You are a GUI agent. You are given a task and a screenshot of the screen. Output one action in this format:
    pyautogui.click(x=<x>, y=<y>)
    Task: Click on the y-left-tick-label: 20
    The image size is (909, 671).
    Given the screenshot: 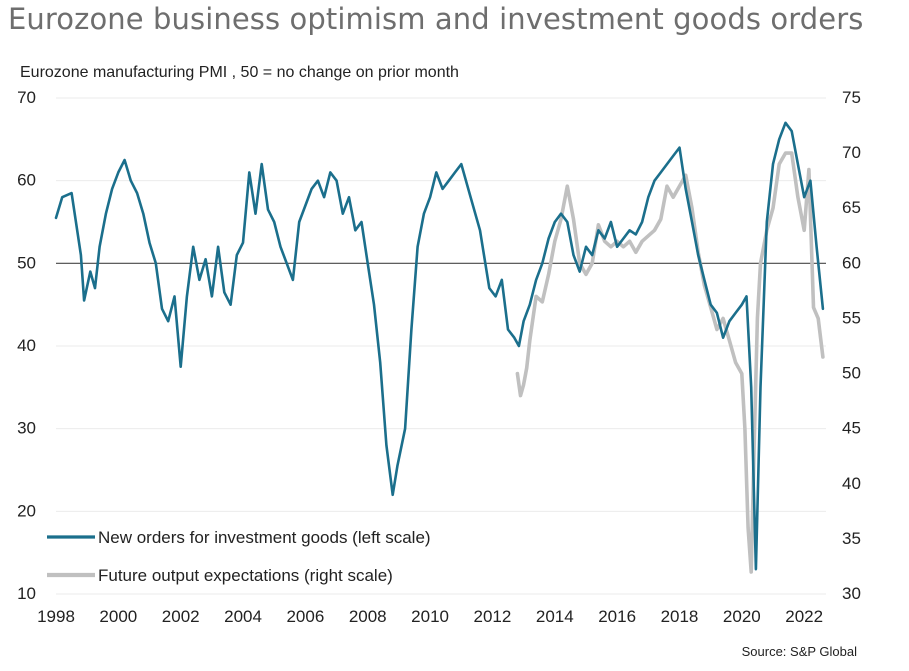 What is the action you would take?
    pyautogui.click(x=26, y=510)
    